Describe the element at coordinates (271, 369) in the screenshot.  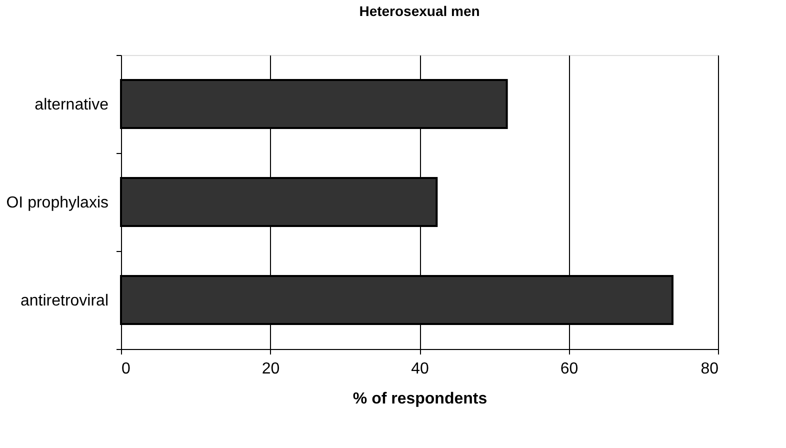
I see `x-tick-label: 20` at that location.